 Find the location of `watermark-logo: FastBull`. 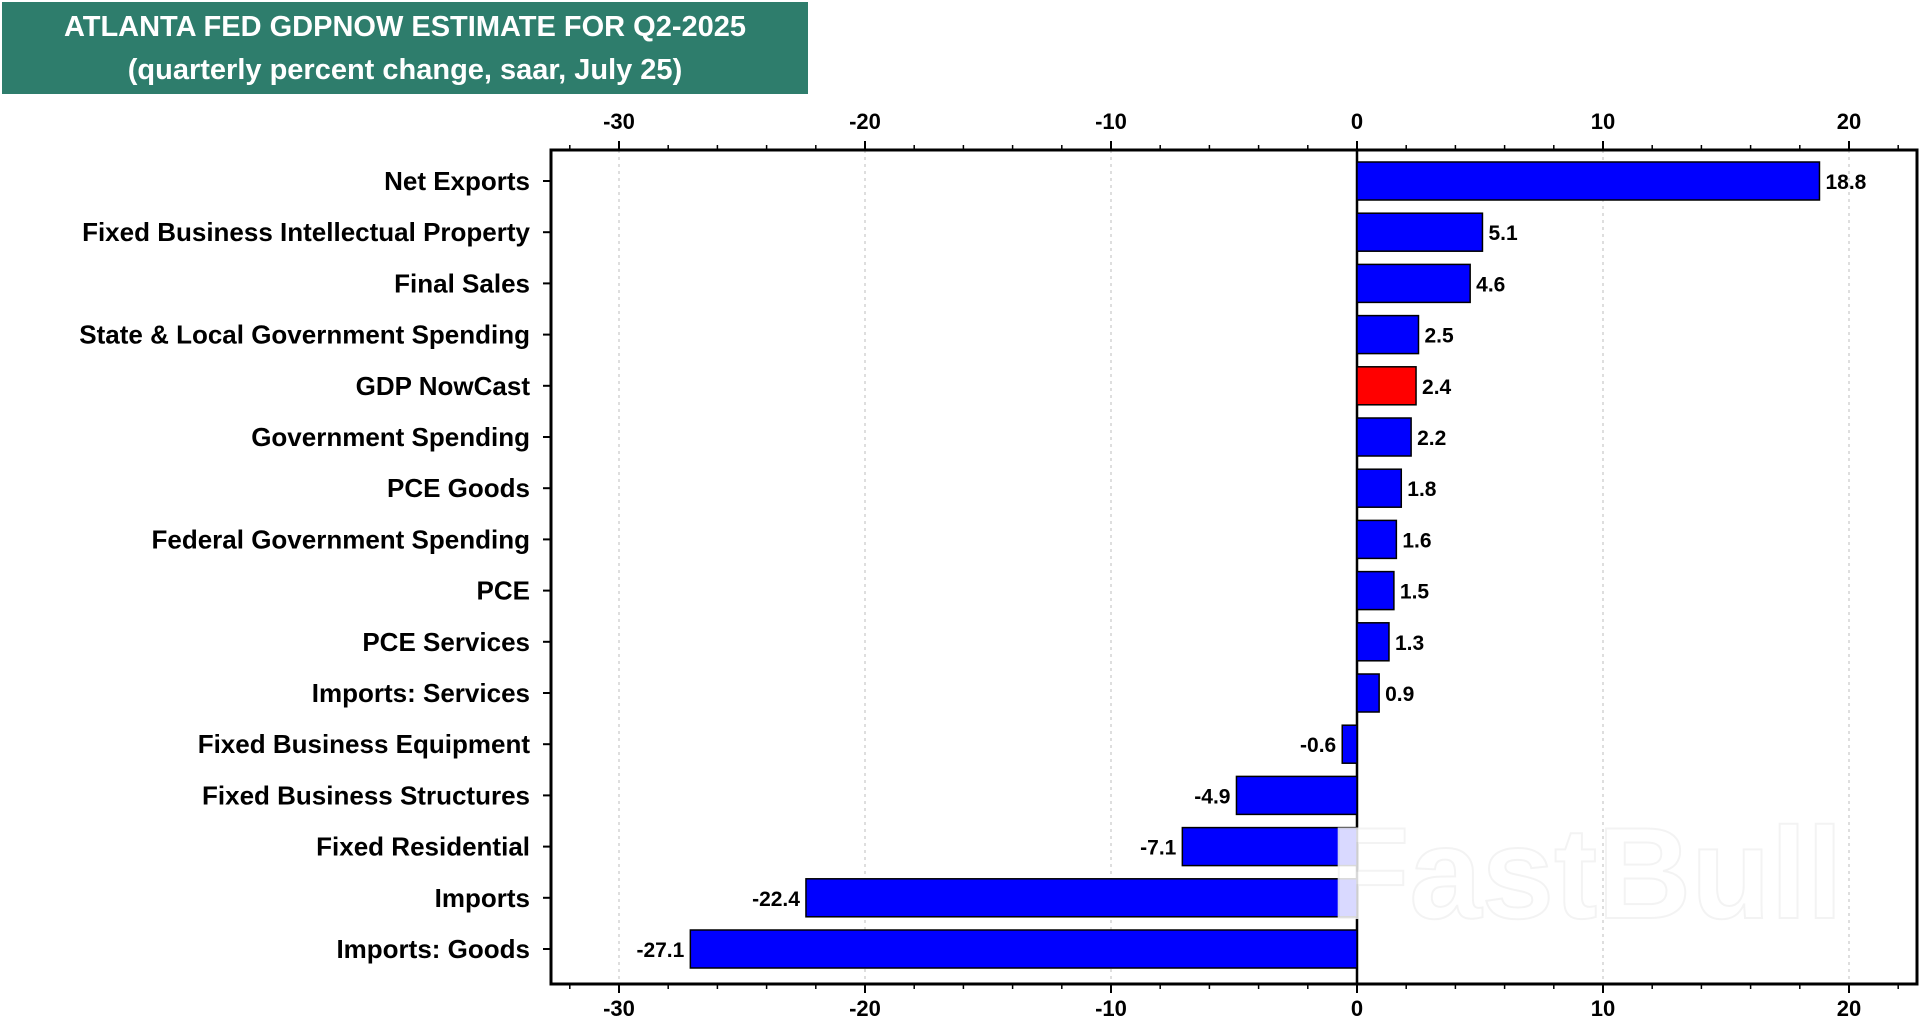

watermark-logo: FastBull is located at coordinates (1586, 873).